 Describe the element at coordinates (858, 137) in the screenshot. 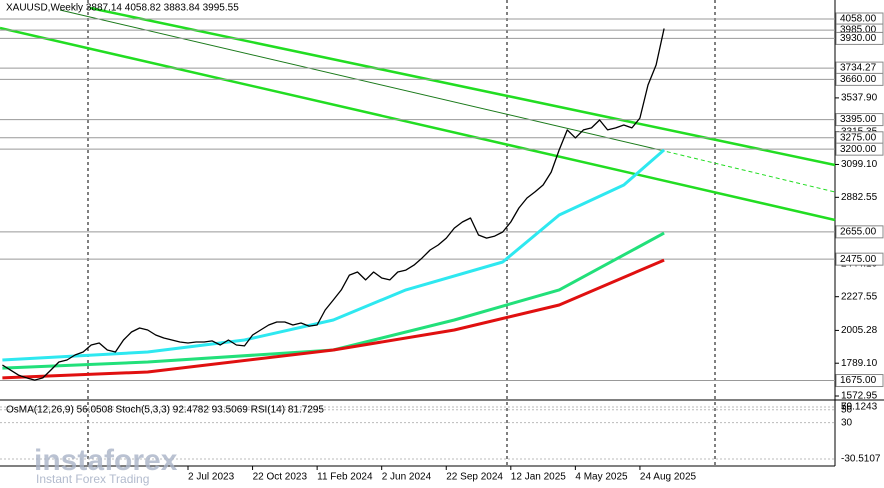

I see `level-label: 3275.00` at that location.